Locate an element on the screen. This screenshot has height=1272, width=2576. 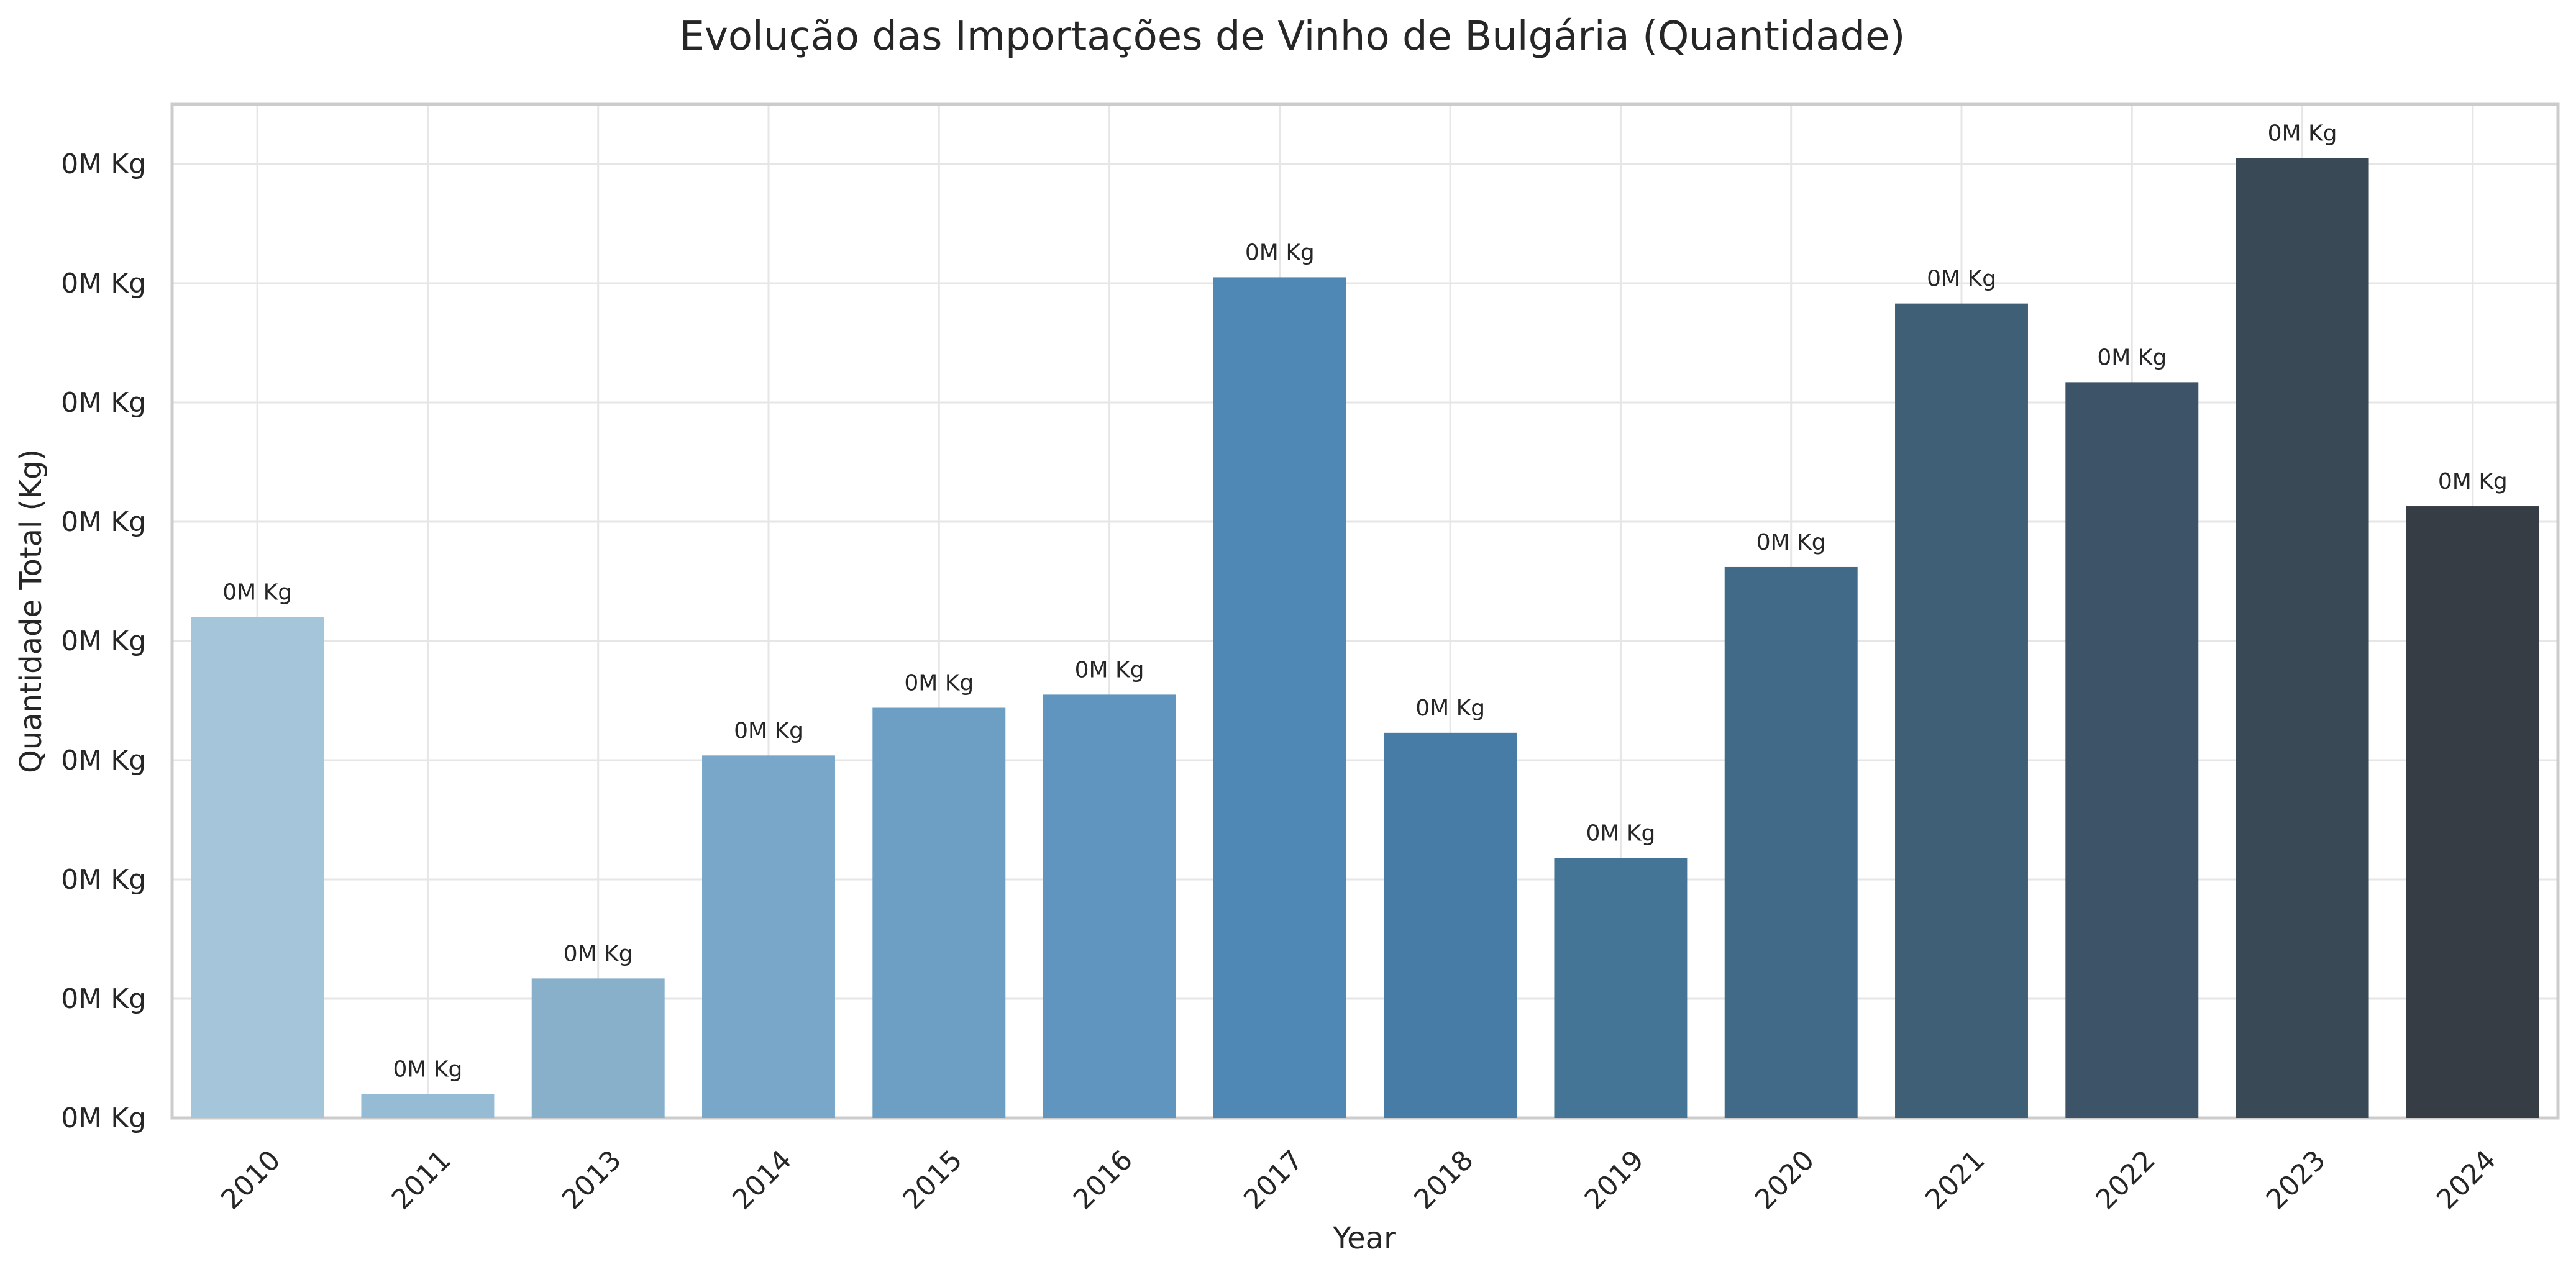
x-tick-label: 2014 is located at coordinates (762, 1179).